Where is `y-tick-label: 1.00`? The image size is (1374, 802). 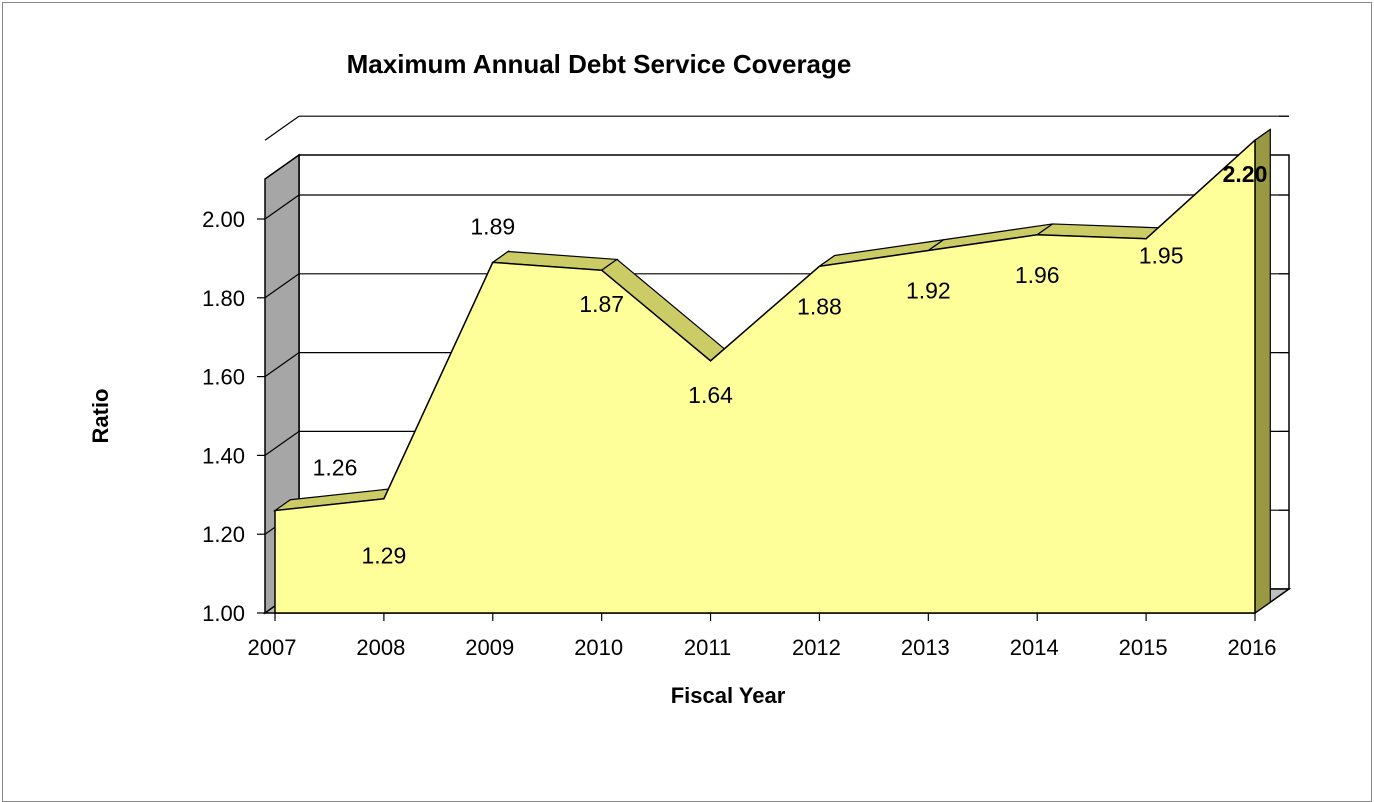
y-tick-label: 1.00 is located at coordinates (223, 613).